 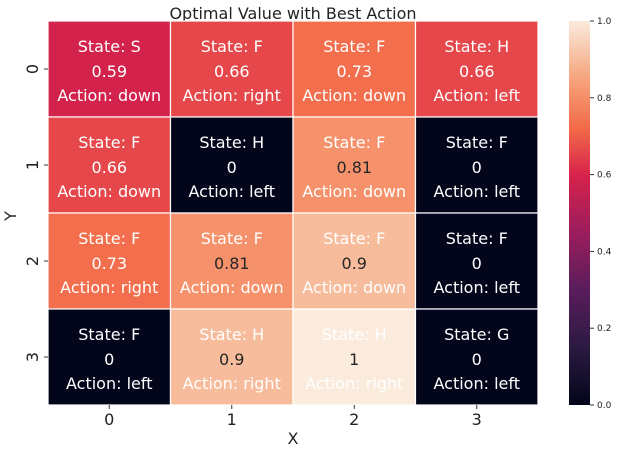 What do you see at coordinates (109, 71) in the screenshot?
I see `cell-value-label: 0.59` at bounding box center [109, 71].